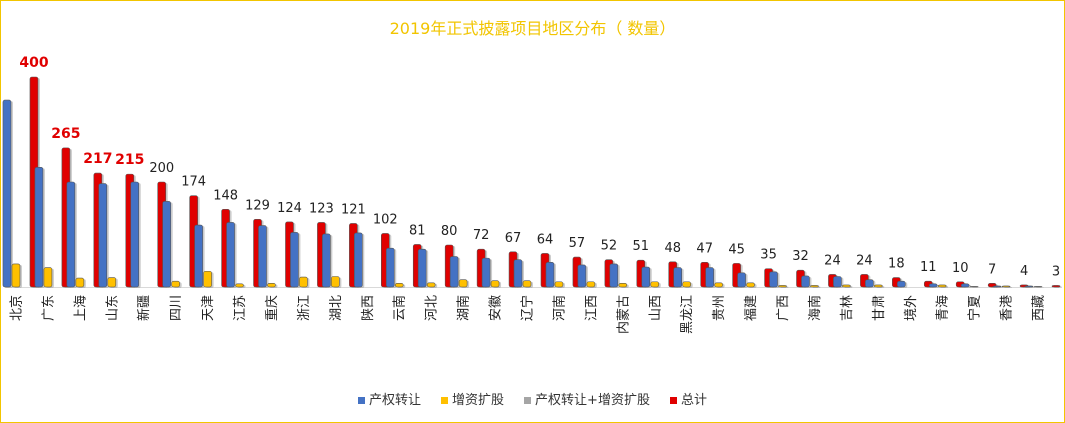 The height and width of the screenshot is (423, 1065). I want to click on bar-增资扩股-福建, so click(750, 285).